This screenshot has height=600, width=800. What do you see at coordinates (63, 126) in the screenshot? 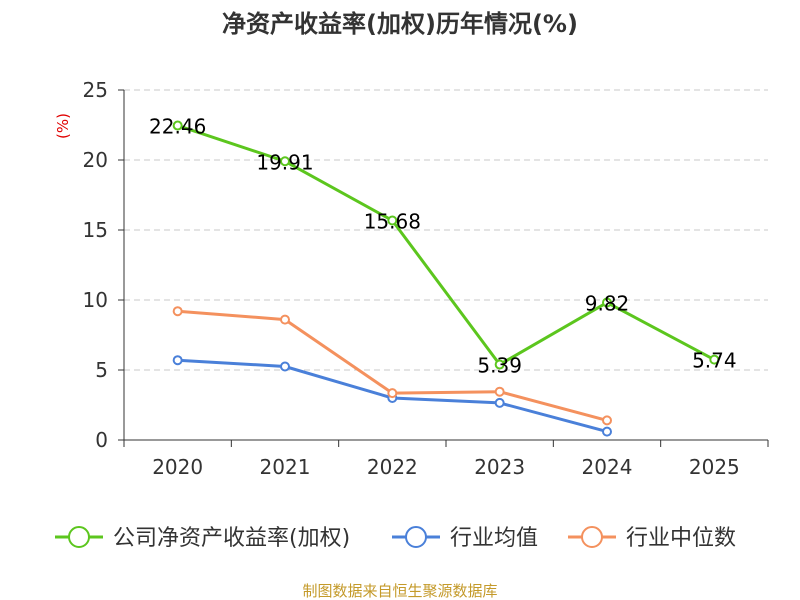
I see `y-axis-label: (%)` at bounding box center [63, 126].